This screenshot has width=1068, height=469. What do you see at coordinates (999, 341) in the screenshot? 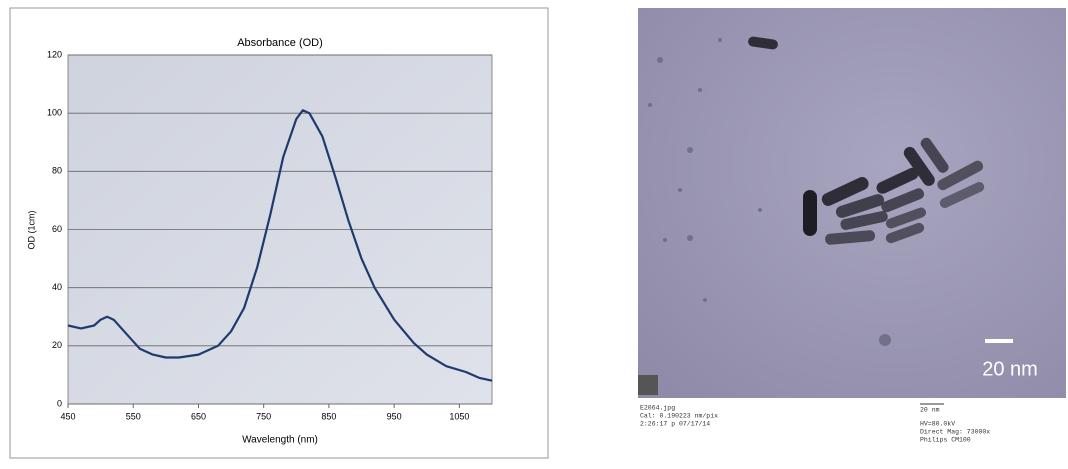
I see `scale-bar` at bounding box center [999, 341].